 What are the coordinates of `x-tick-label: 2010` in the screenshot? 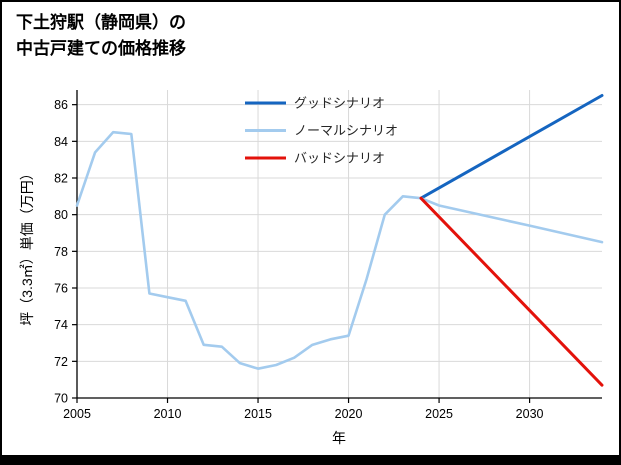 It's located at (168, 414).